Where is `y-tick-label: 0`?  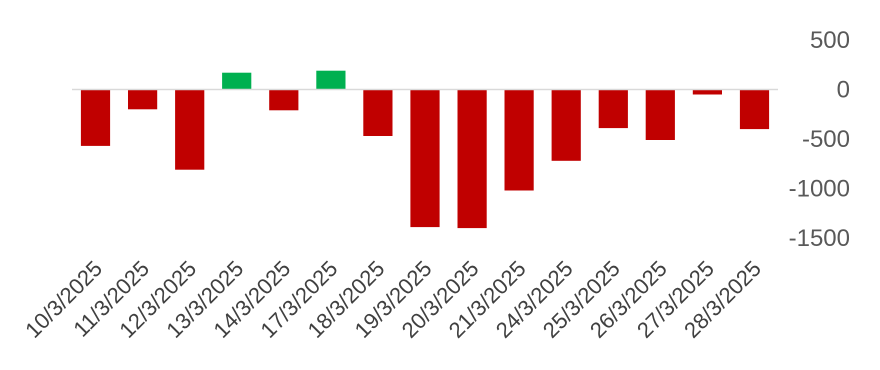 y-tick-label: 0 is located at coordinates (843, 90).